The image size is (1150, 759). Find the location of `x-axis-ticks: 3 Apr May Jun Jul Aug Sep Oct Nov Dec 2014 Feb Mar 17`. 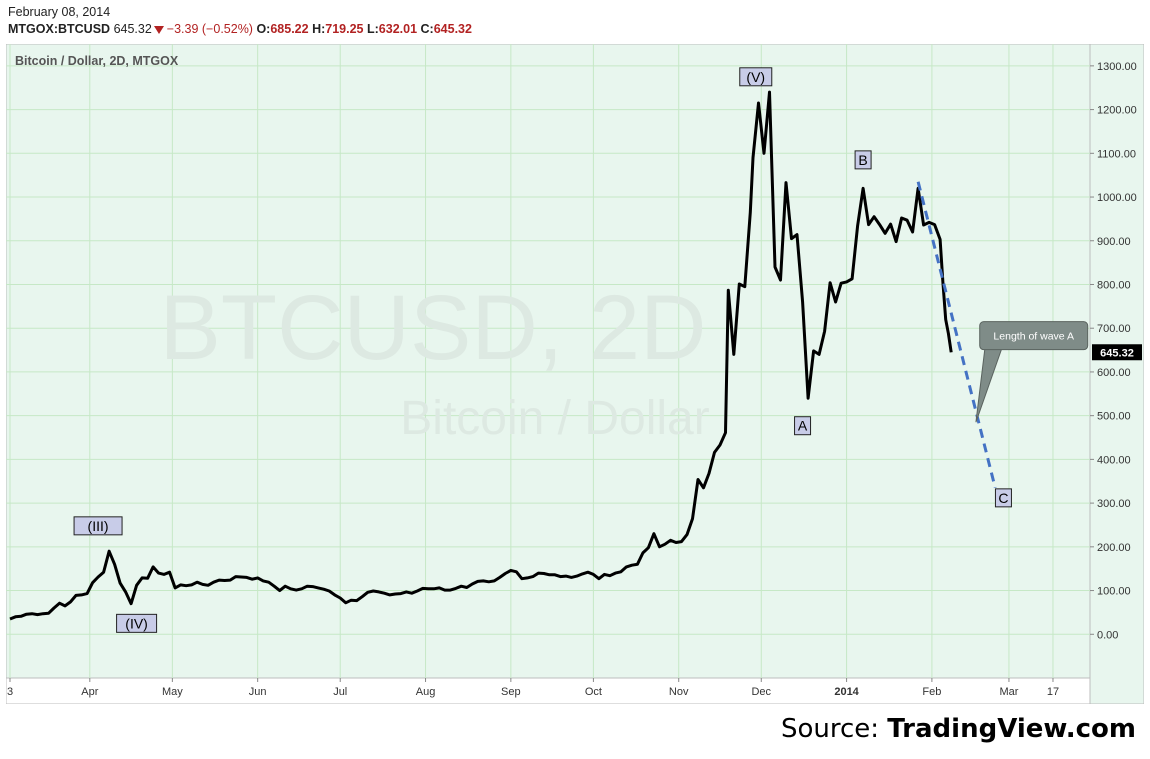

x-axis-ticks: 3 Apr May Jun Jul Aug Sep Oct Nov Dec 2014 Feb Mar 17 is located at coordinates (533, 688).